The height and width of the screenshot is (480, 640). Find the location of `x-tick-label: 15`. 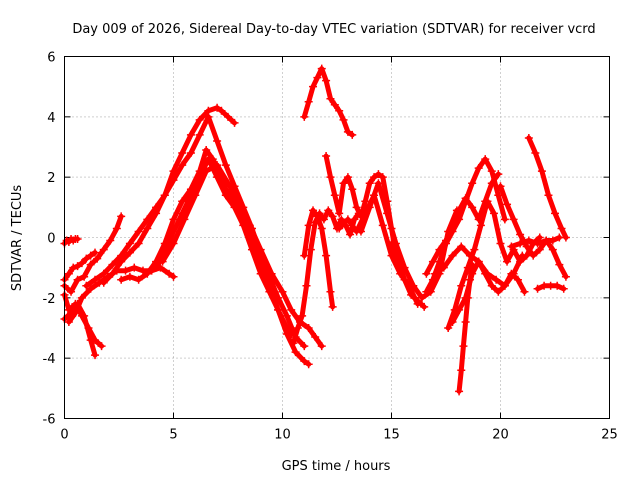

x-tick-label: 15 is located at coordinates (391, 435).